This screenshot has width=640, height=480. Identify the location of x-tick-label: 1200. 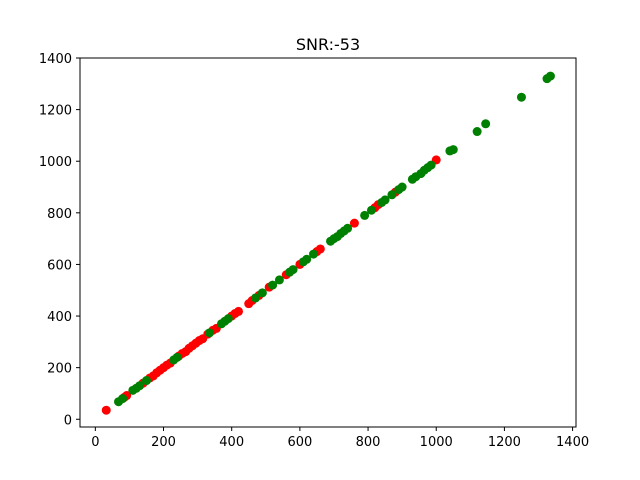
(504, 442).